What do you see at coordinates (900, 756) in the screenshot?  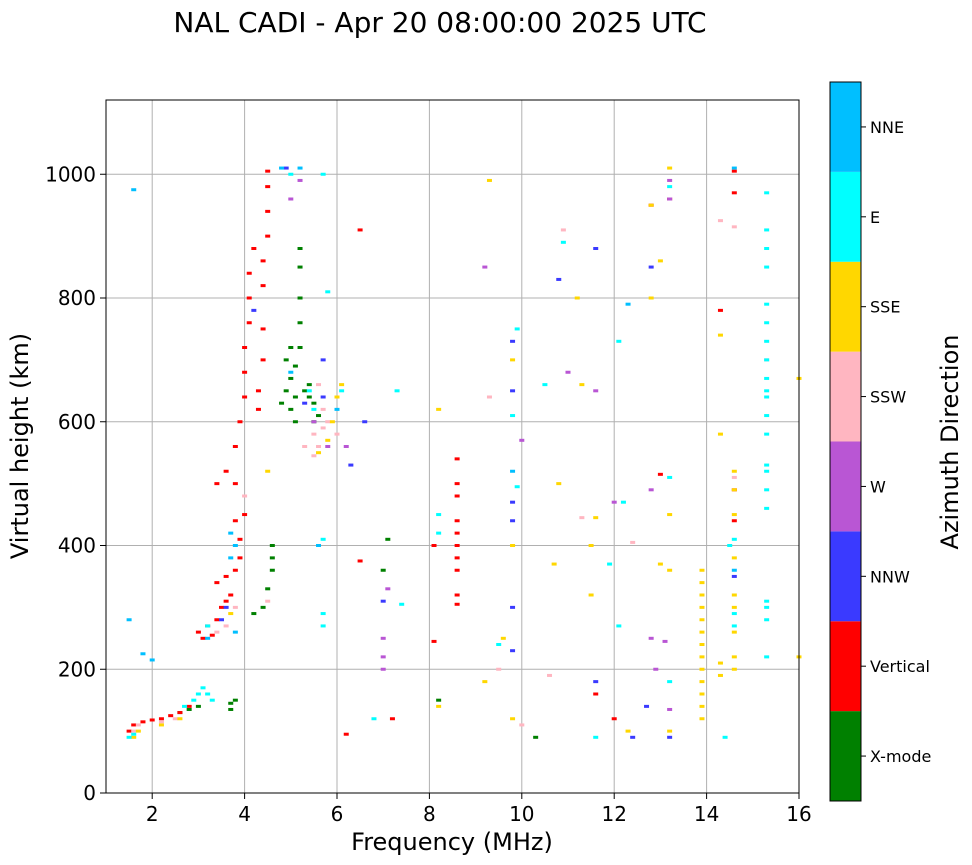 I see `colorbar-label: X-mode` at bounding box center [900, 756].